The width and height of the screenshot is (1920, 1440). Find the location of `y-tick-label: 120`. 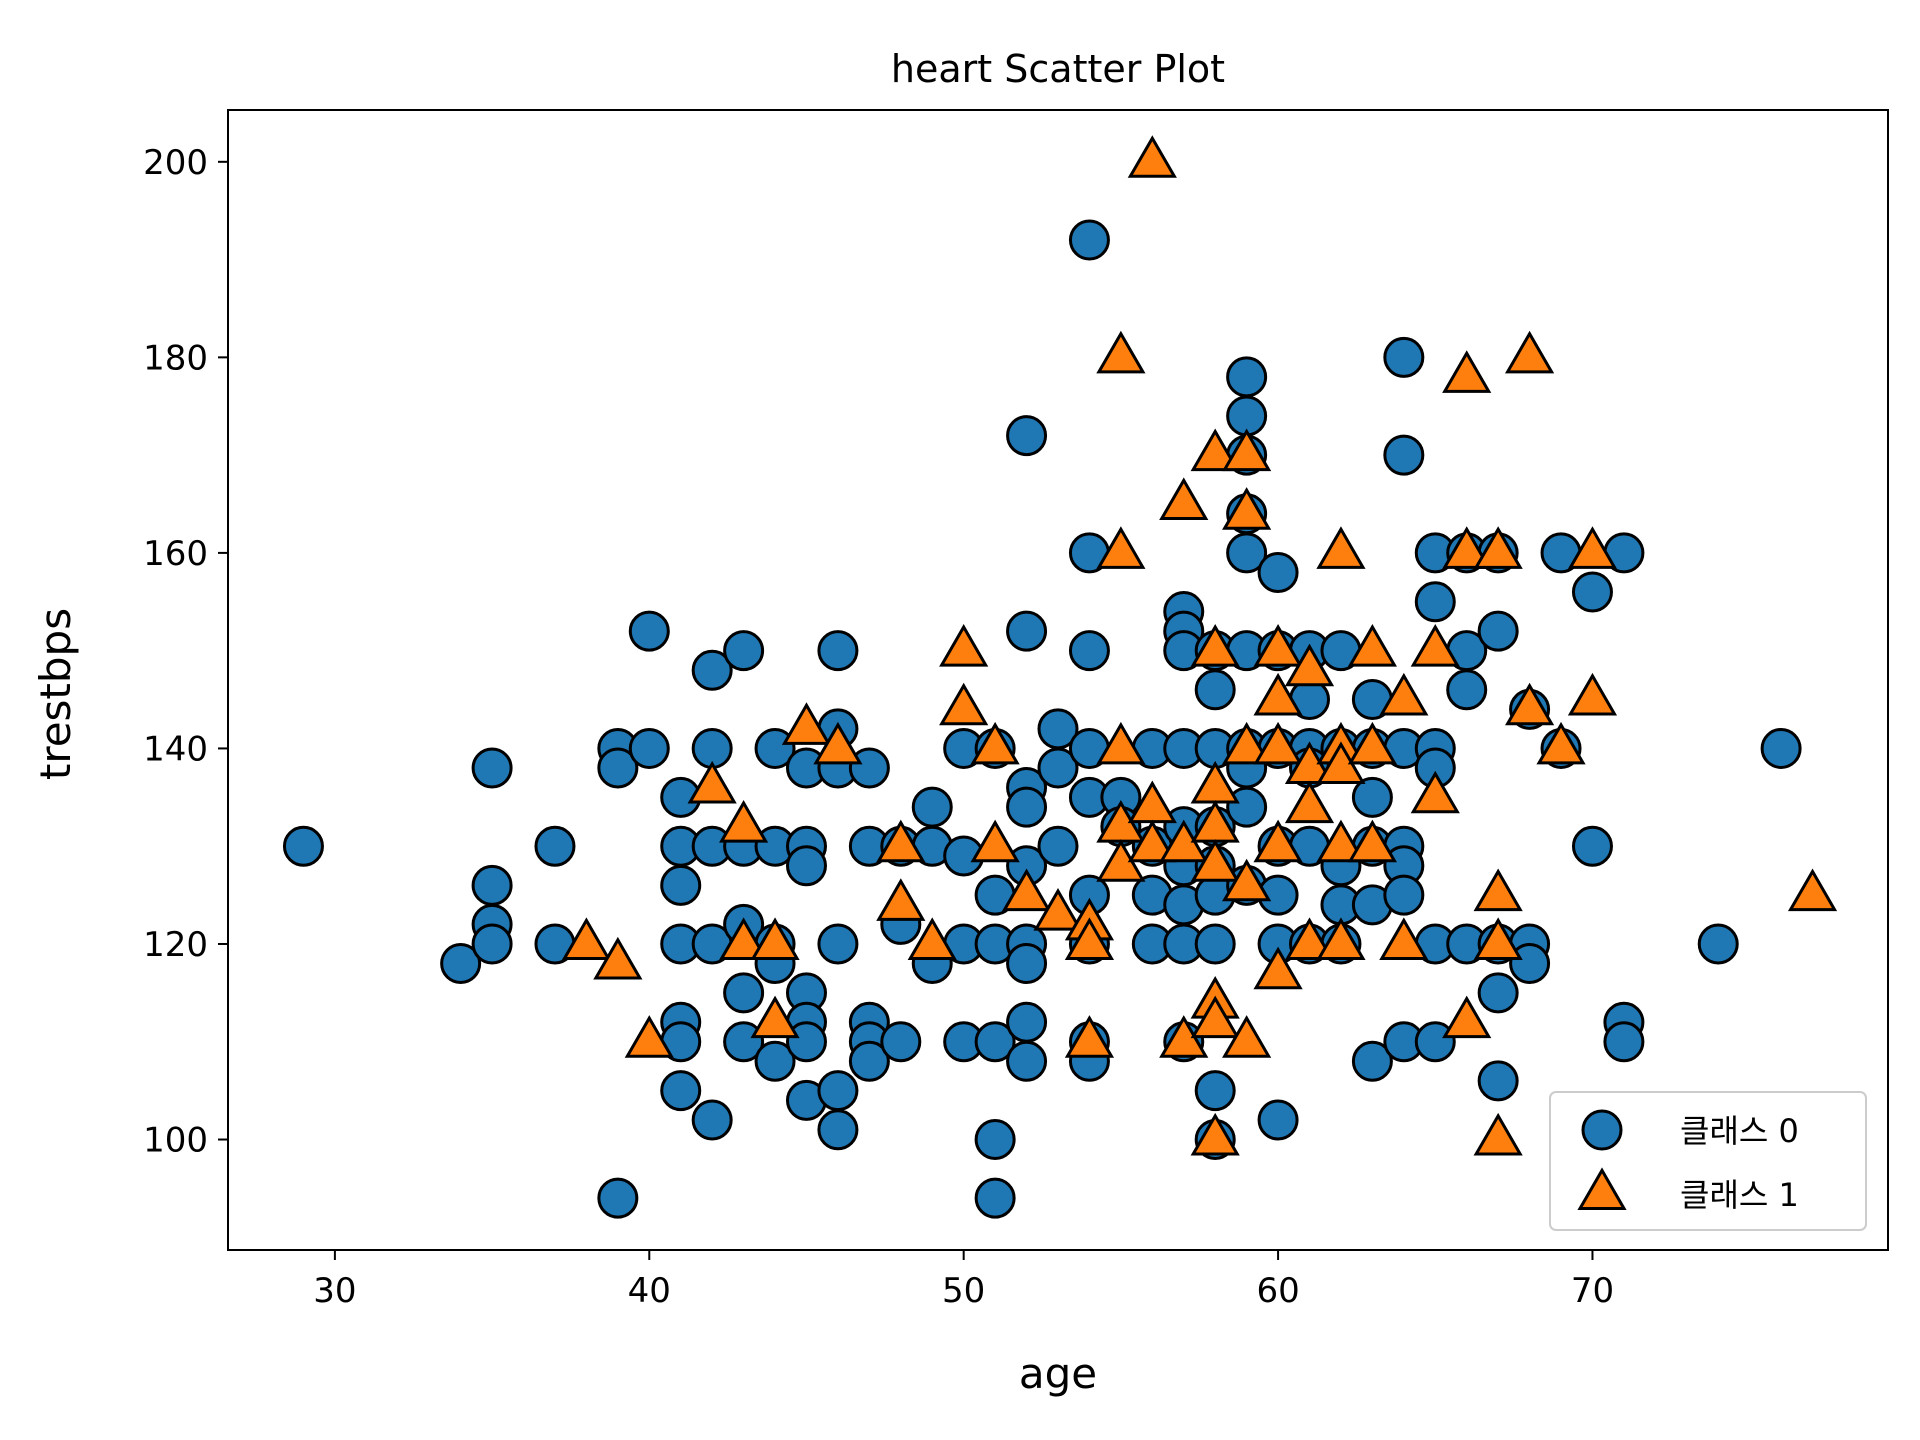

y-tick-label: 120 is located at coordinates (175, 945).